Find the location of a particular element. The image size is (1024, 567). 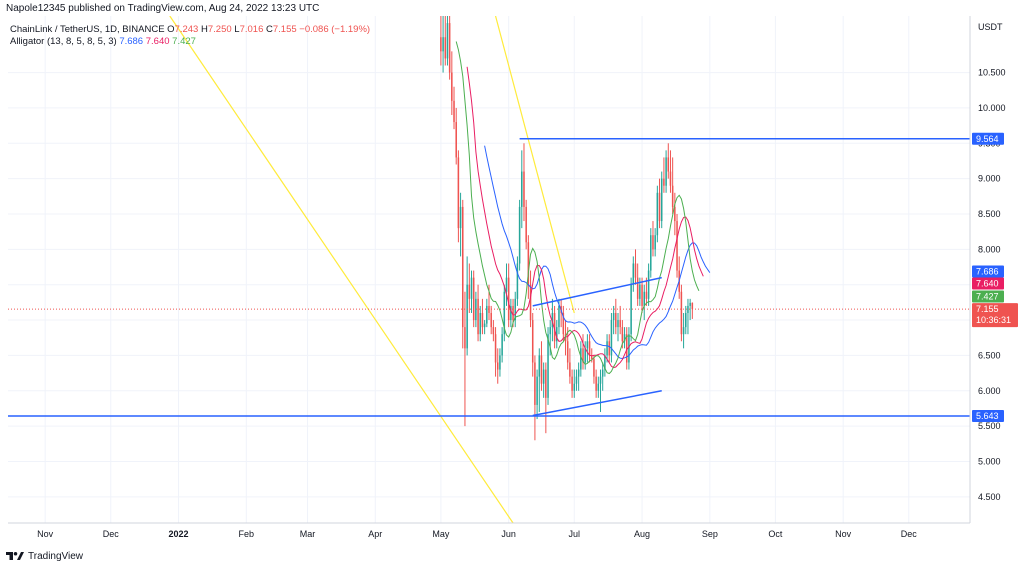

high-label: H is located at coordinates (204, 29).